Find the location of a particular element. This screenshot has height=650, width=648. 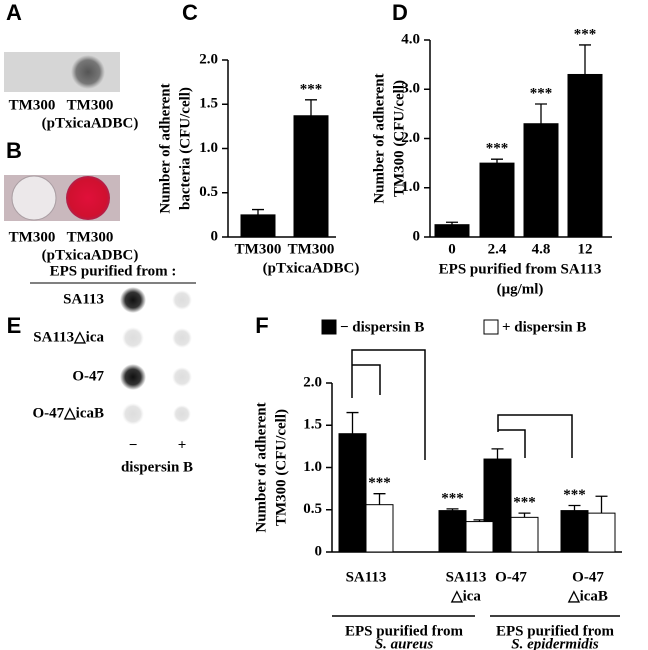

x-axis-label: EPS purified from SA113 is located at coordinates (520, 269).